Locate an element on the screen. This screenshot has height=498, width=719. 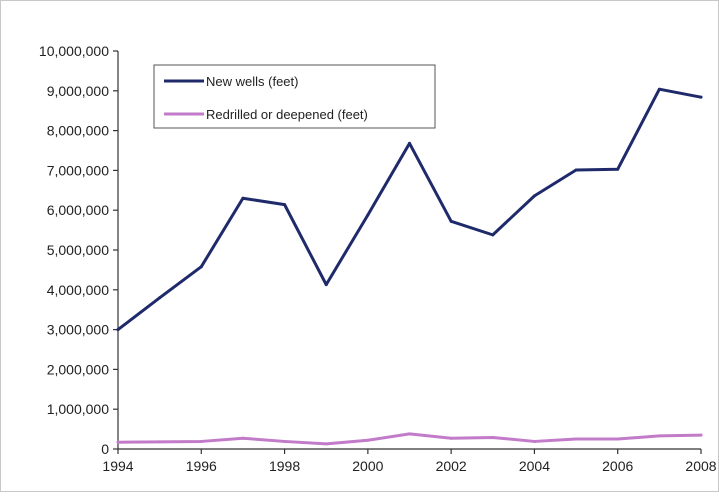
y-tick-label: 7,000,000 is located at coordinates (78, 170).